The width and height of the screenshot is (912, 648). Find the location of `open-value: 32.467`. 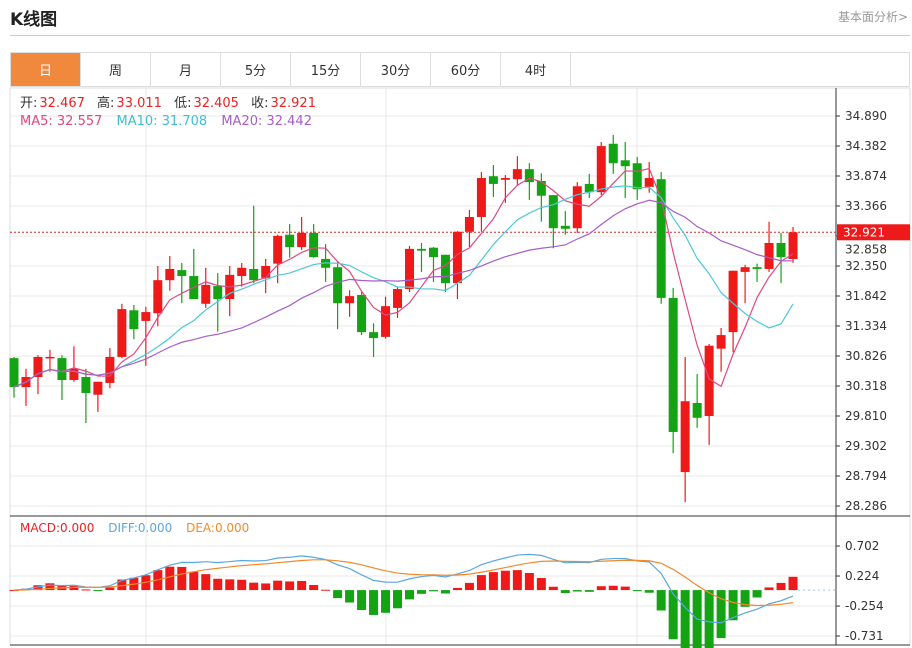

open-value: 32.467 is located at coordinates (62, 103).